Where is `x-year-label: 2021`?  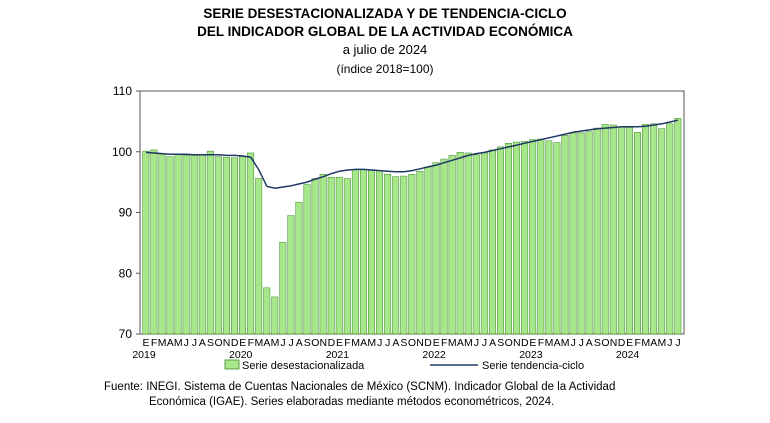 x-year-label: 2021 is located at coordinates (338, 355).